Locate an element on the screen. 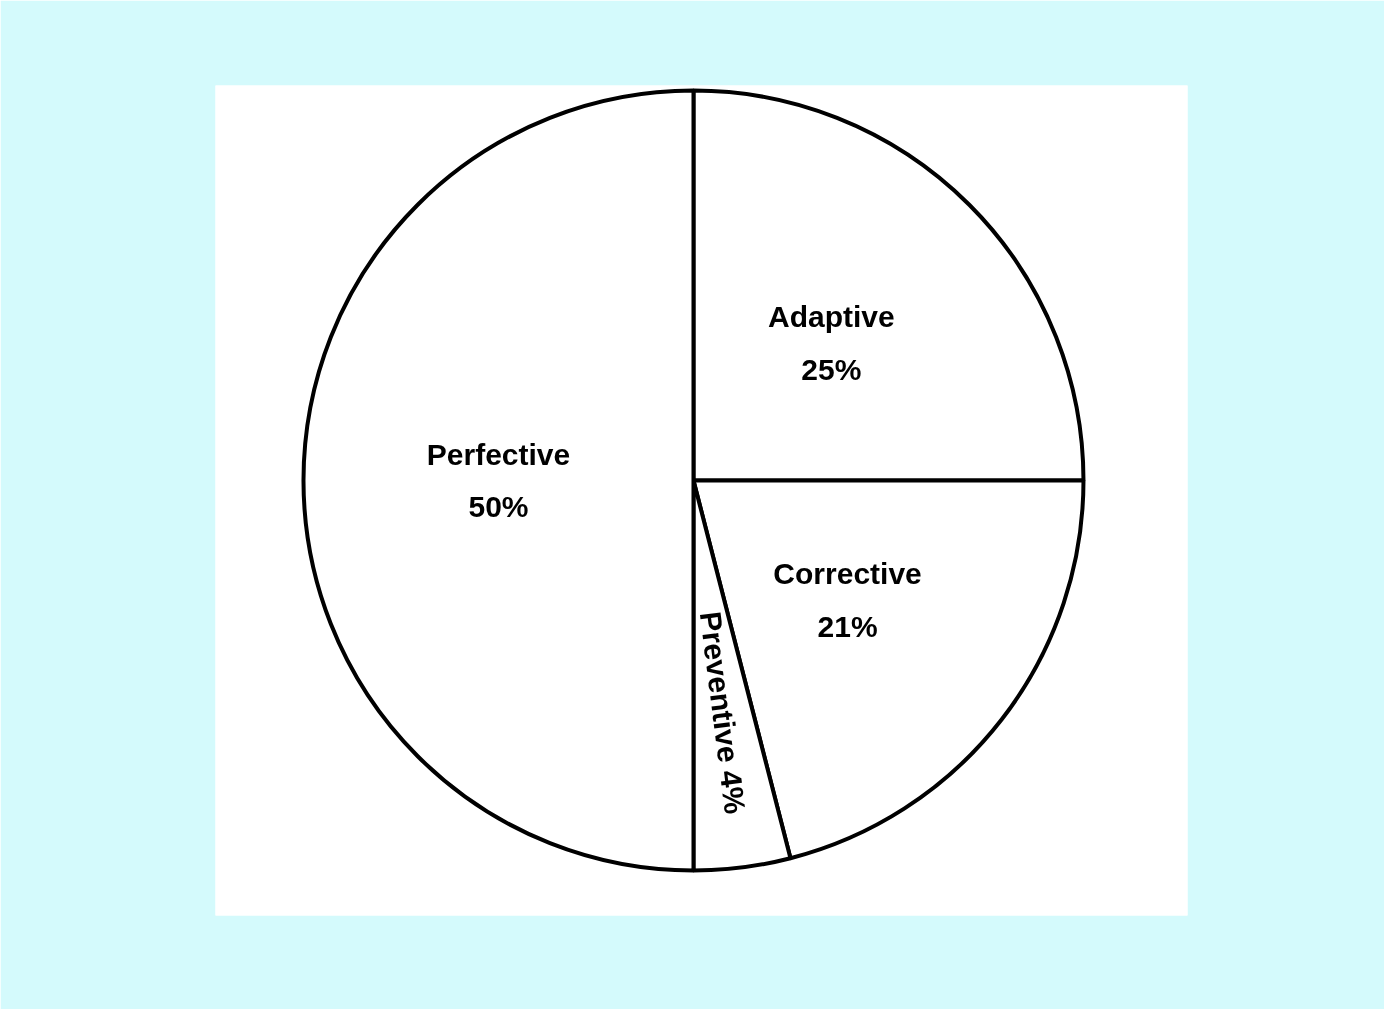  slice-label: Preventive 4% is located at coordinates (722, 712).